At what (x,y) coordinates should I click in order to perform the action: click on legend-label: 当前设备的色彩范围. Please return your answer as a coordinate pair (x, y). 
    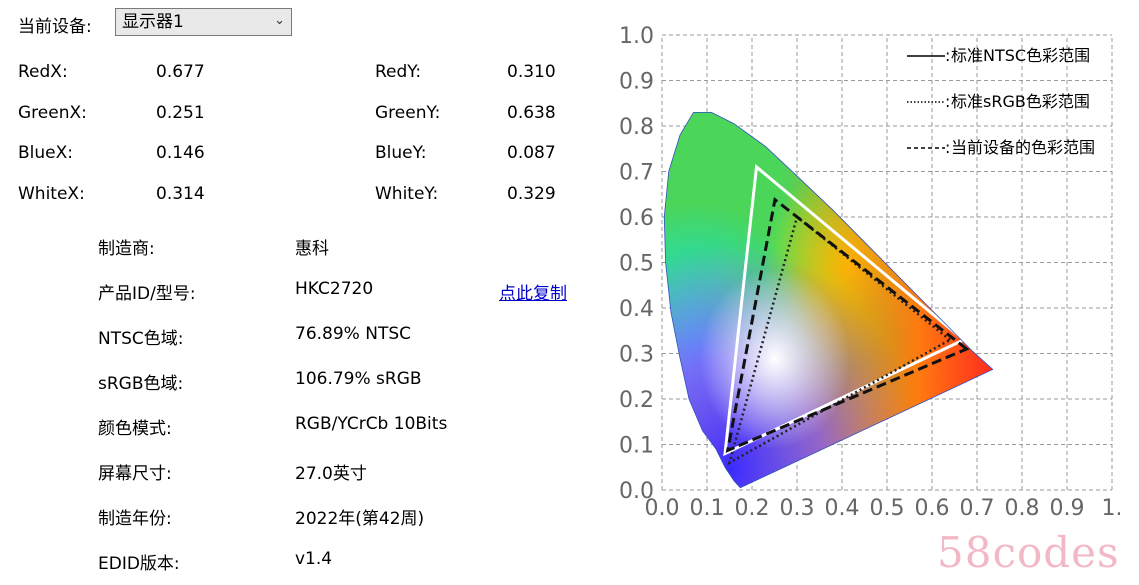
    Looking at the image, I should click on (1023, 147).